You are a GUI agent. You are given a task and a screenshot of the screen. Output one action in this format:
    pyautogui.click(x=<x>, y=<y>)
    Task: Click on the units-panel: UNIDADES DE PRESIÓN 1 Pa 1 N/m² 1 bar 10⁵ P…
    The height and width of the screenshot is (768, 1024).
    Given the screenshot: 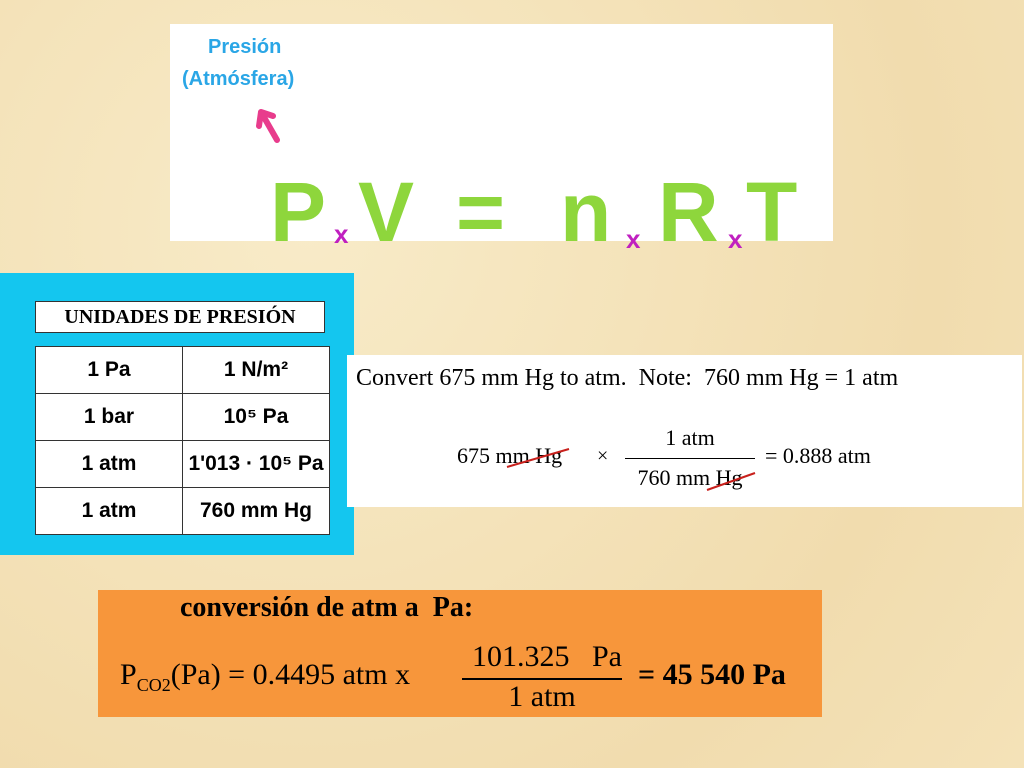 What is the action you would take?
    pyautogui.click(x=177, y=414)
    